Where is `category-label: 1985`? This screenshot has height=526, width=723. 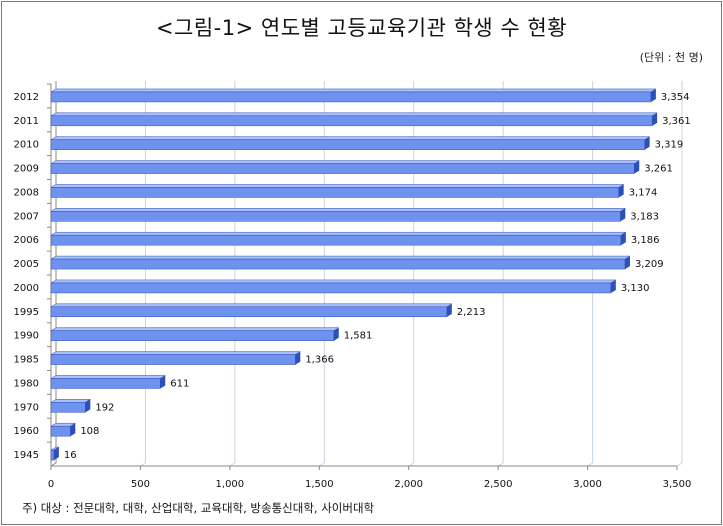 category-label: 1985 is located at coordinates (26, 360).